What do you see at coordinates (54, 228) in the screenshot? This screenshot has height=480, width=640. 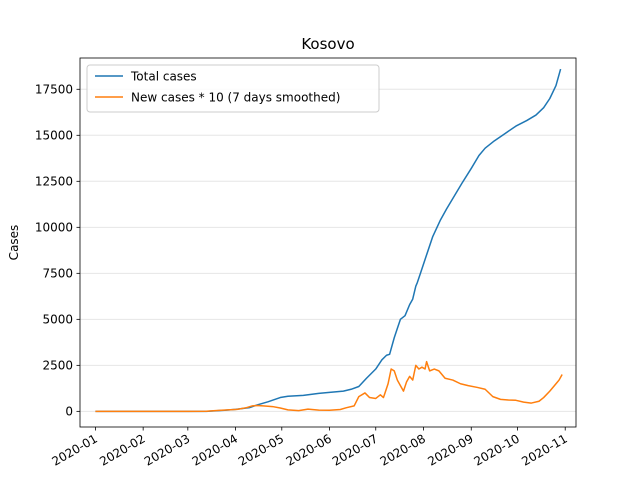 I see `y-tick-label: 10000` at bounding box center [54, 228].